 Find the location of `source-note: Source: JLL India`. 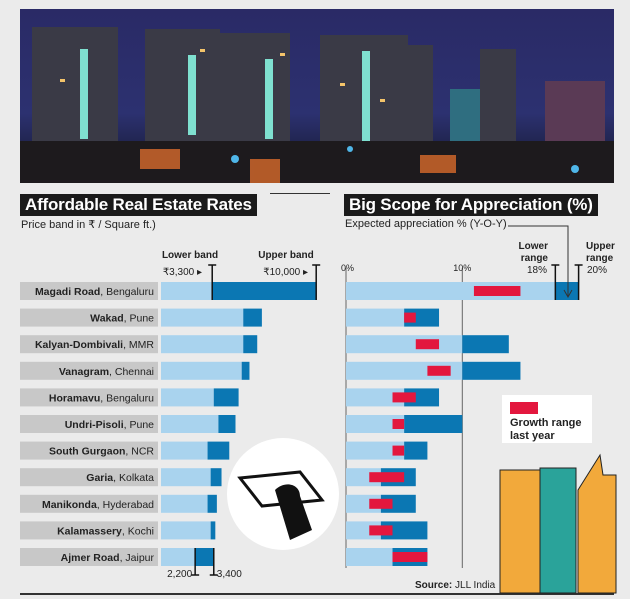

source-note: Source: JLL India is located at coordinates (455, 585).